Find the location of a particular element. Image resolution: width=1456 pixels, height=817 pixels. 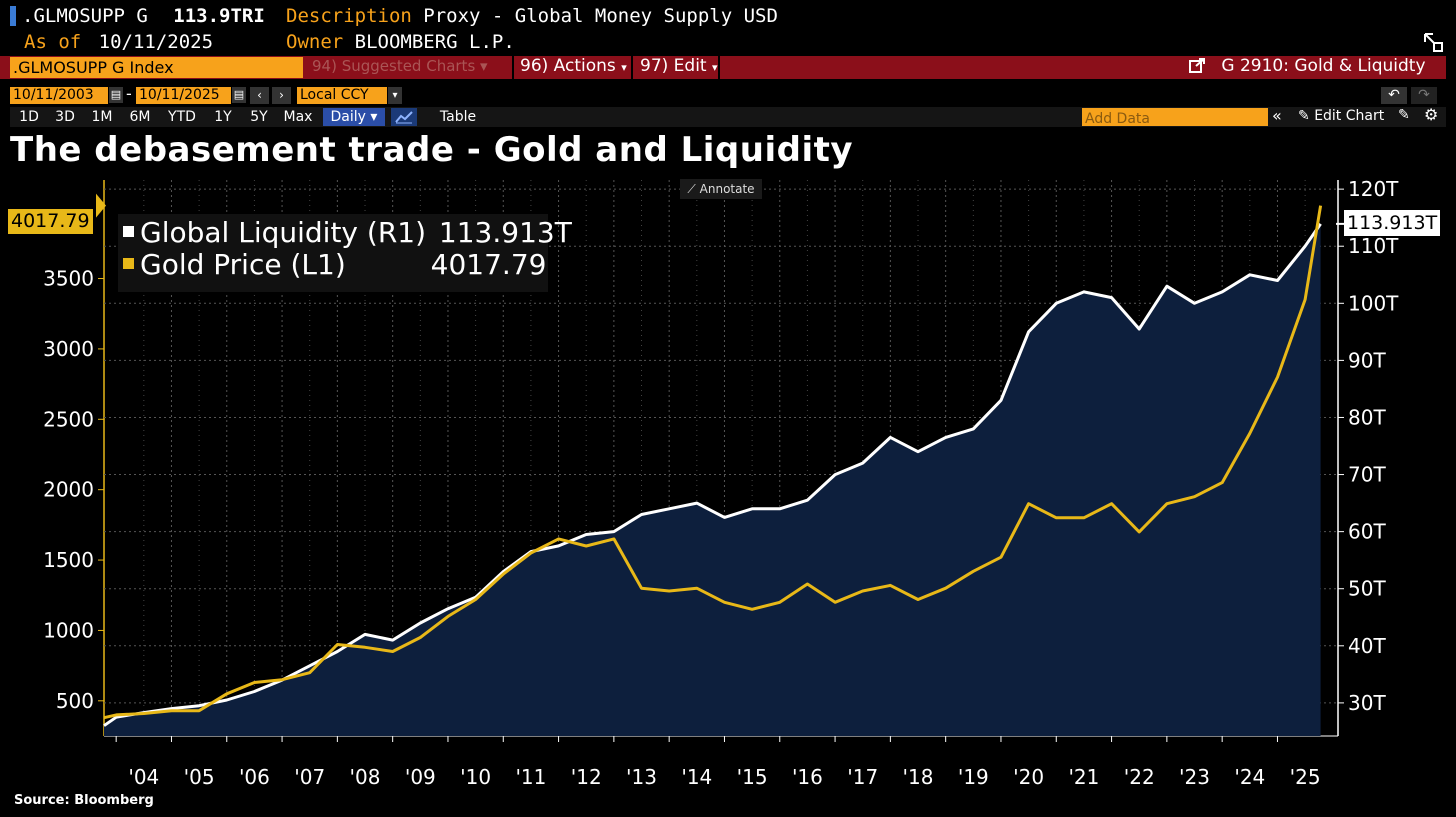

frequency-label: Daily is located at coordinates (348, 117).